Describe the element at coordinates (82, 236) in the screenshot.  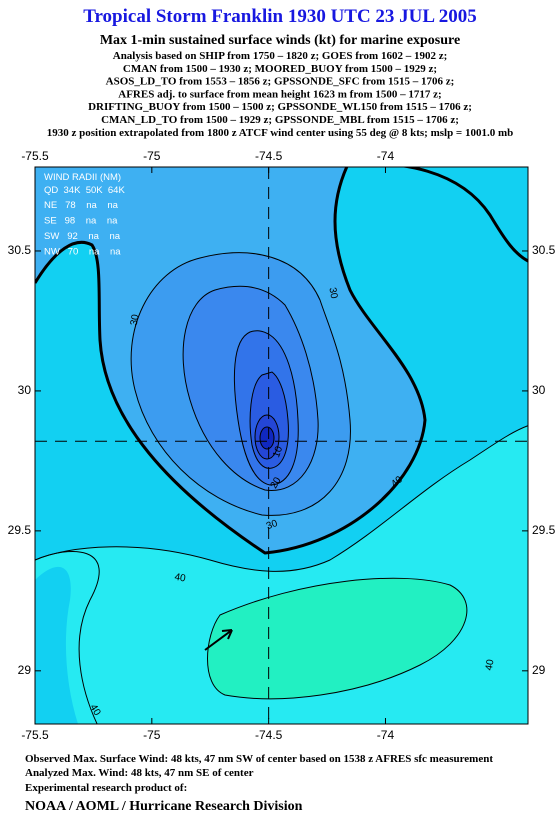
I see `wind-radii-row: SW 92 na na` at that location.